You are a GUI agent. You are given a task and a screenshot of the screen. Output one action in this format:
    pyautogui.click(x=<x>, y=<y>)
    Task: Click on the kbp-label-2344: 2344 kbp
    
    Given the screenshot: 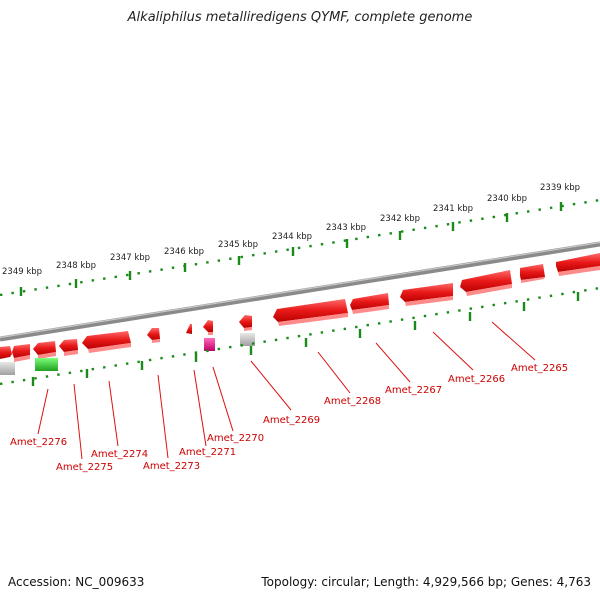 What is the action you would take?
    pyautogui.click(x=292, y=237)
    